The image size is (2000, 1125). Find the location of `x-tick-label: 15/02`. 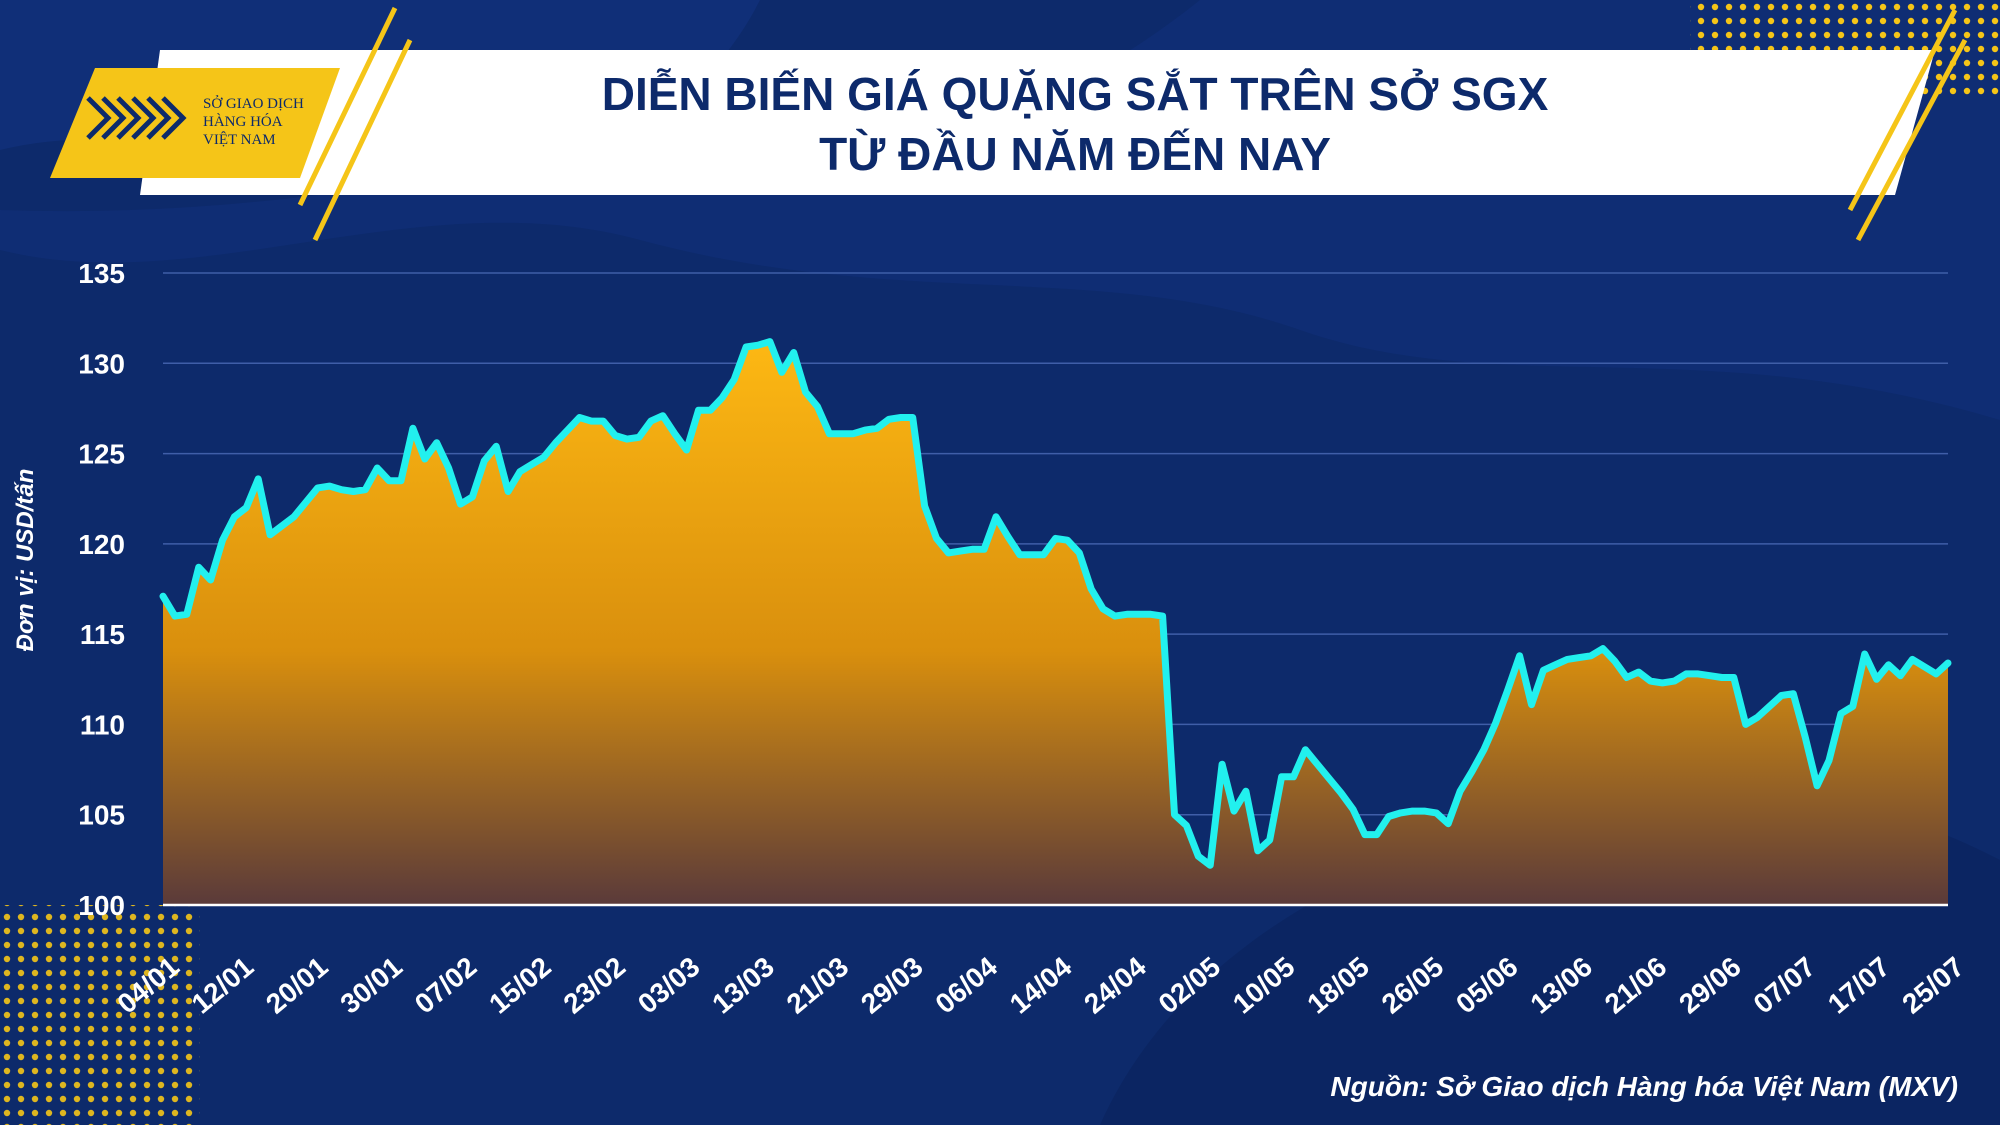

x-tick-label: 15/02 is located at coordinates (520, 985).